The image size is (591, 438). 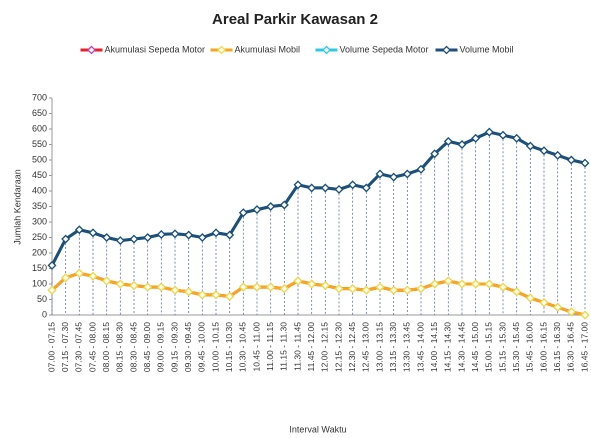 I want to click on legend-label: Akumulasi Sepeda Motor, so click(x=155, y=49).